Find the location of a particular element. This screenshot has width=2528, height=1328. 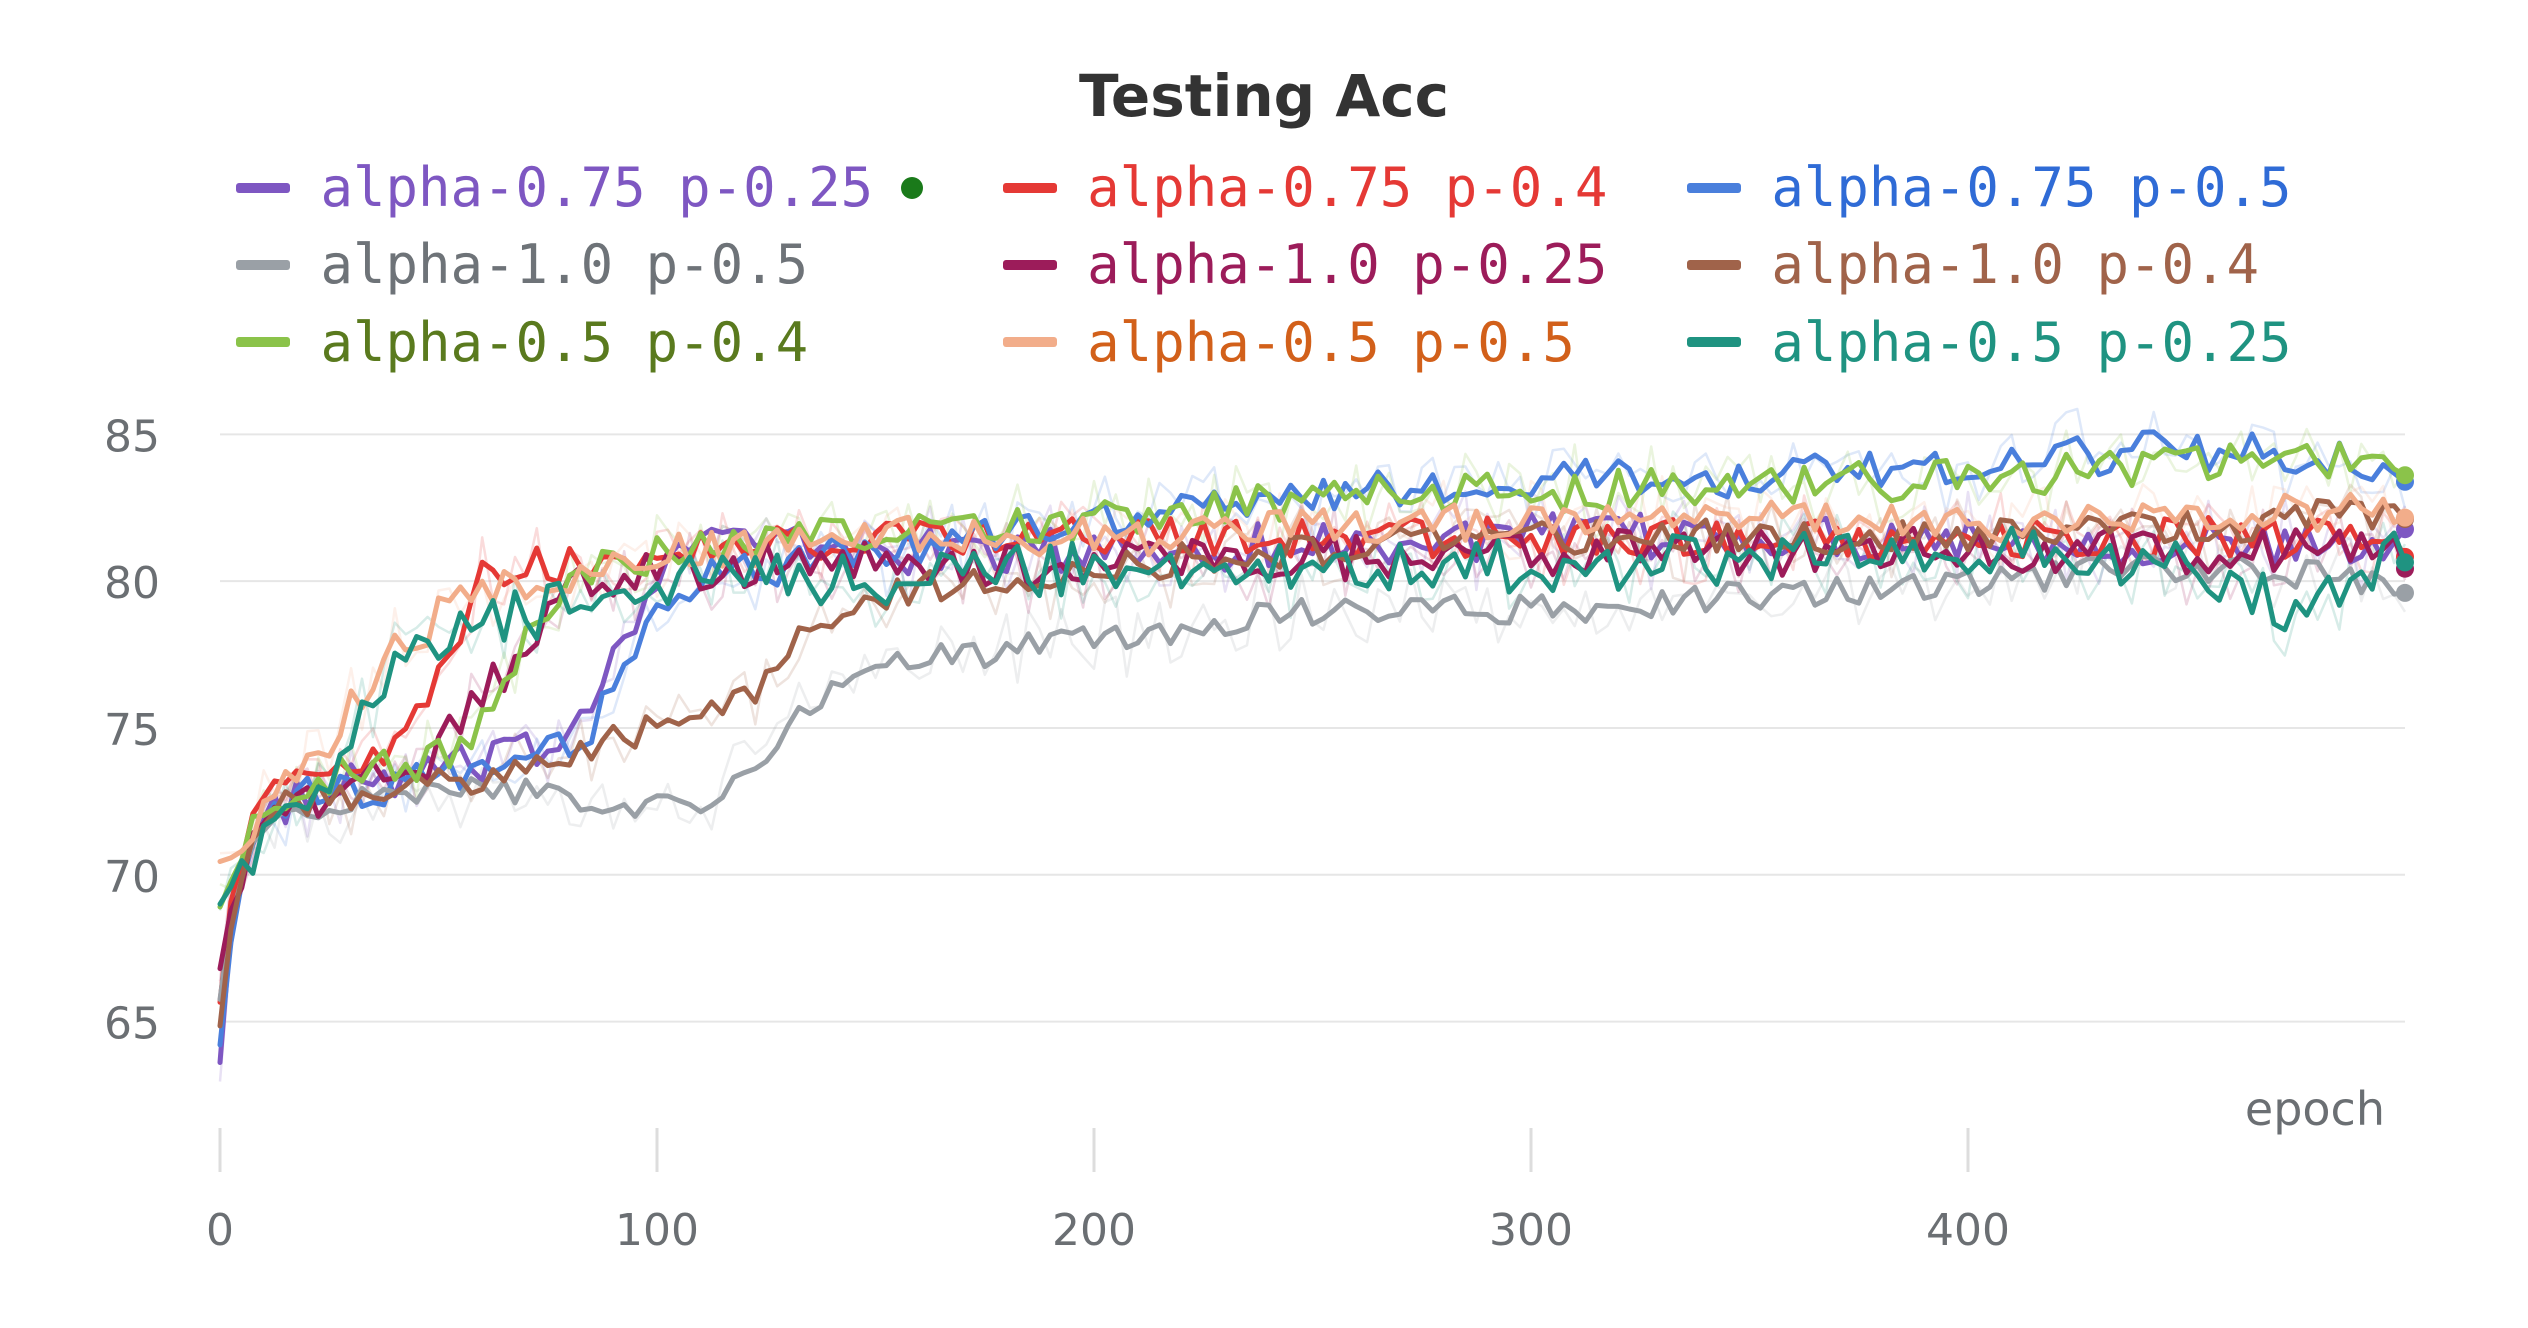

legend-item: alpha-0.75 p-0.25 is located at coordinates (580, 188).